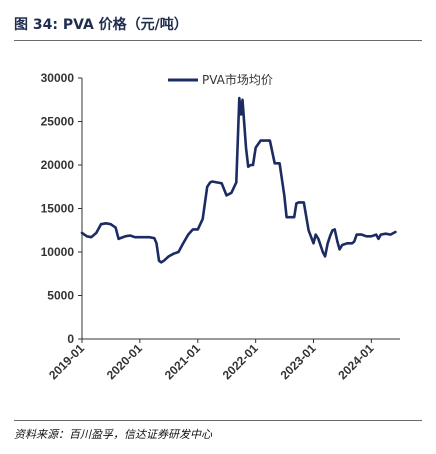 This screenshot has height=454, width=436. Describe the element at coordinates (240, 361) in the screenshot. I see `x-tick-label: 2022-01` at that location.